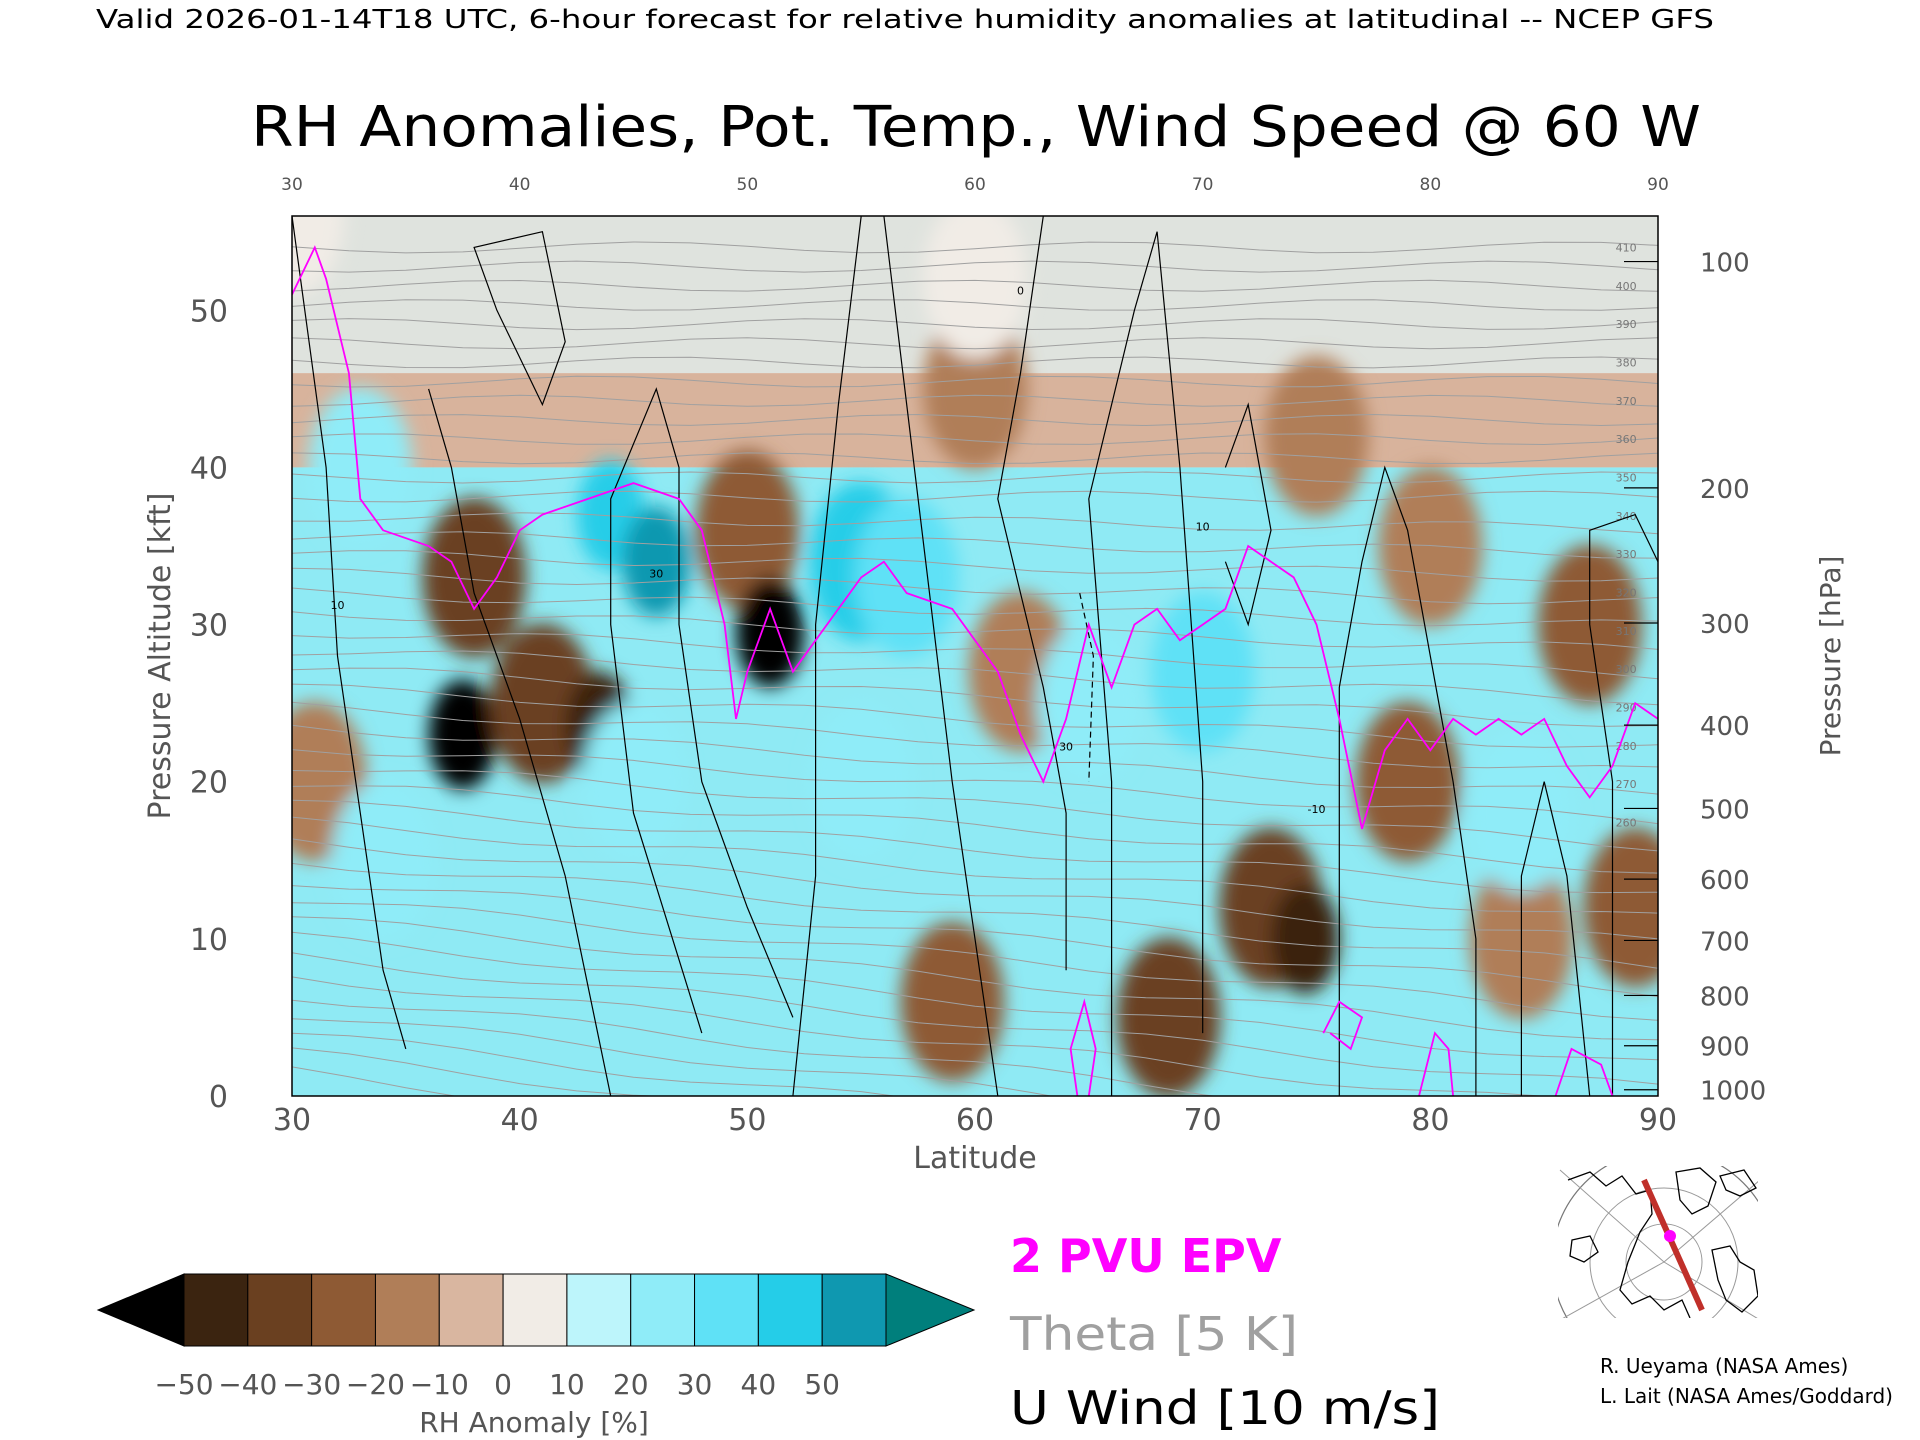  What do you see at coordinates (209, 626) in the screenshot?
I see `y-tick-label: 30` at bounding box center [209, 626].